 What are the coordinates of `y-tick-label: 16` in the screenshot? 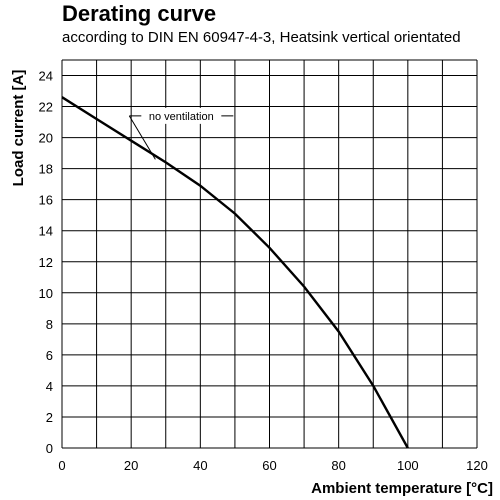 It's located at (46, 200).